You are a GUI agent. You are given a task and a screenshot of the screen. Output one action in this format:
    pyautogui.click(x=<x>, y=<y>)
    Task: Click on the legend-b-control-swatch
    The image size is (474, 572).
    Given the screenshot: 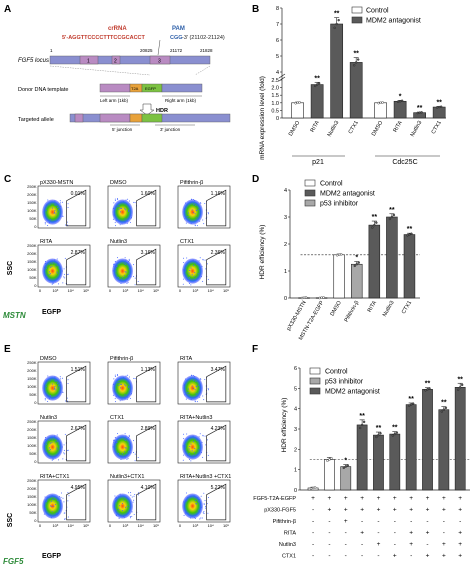 What is the action you would take?
    pyautogui.click(x=357, y=10)
    